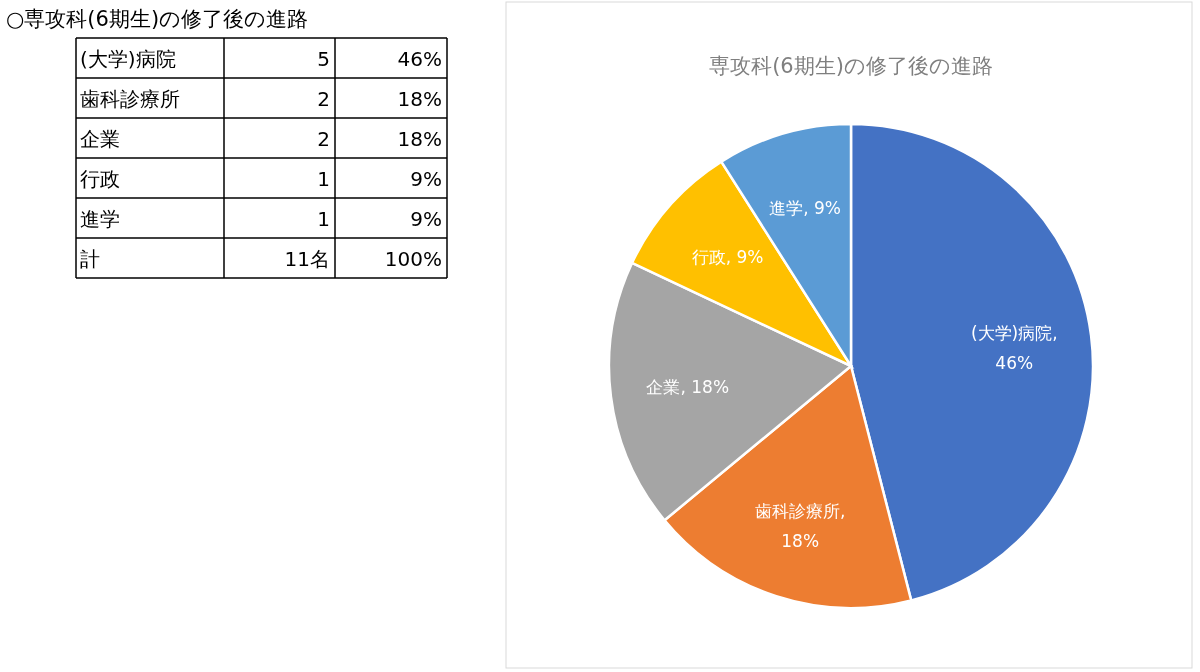 This screenshot has width=1200, height=672. What do you see at coordinates (413, 259) in the screenshot?
I see `text: 100%` at bounding box center [413, 259].